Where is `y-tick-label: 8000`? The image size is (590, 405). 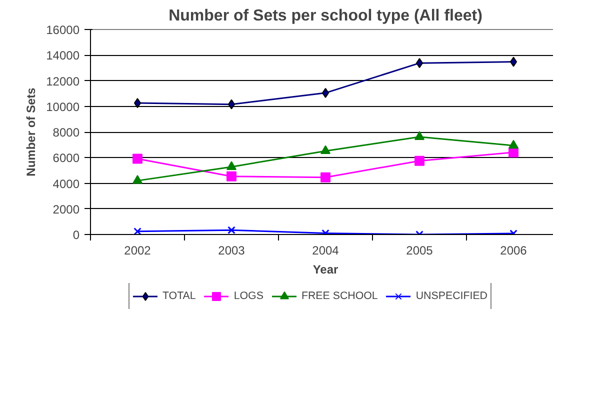
y-tick-label: 8000 is located at coordinates (66, 133).